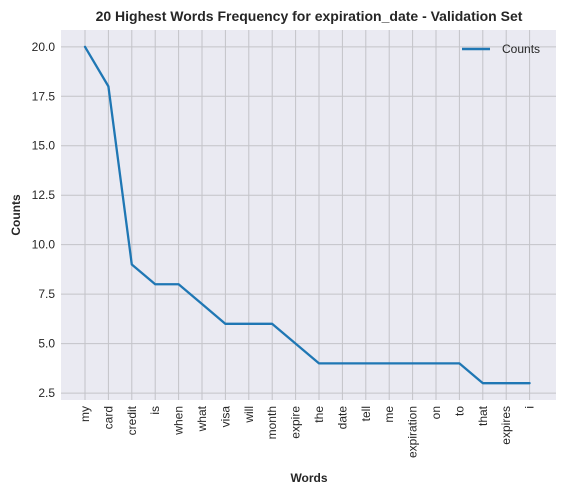 The height and width of the screenshot is (494, 573). What do you see at coordinates (366, 413) in the screenshot?
I see `x-tick-label: tell` at bounding box center [366, 413].